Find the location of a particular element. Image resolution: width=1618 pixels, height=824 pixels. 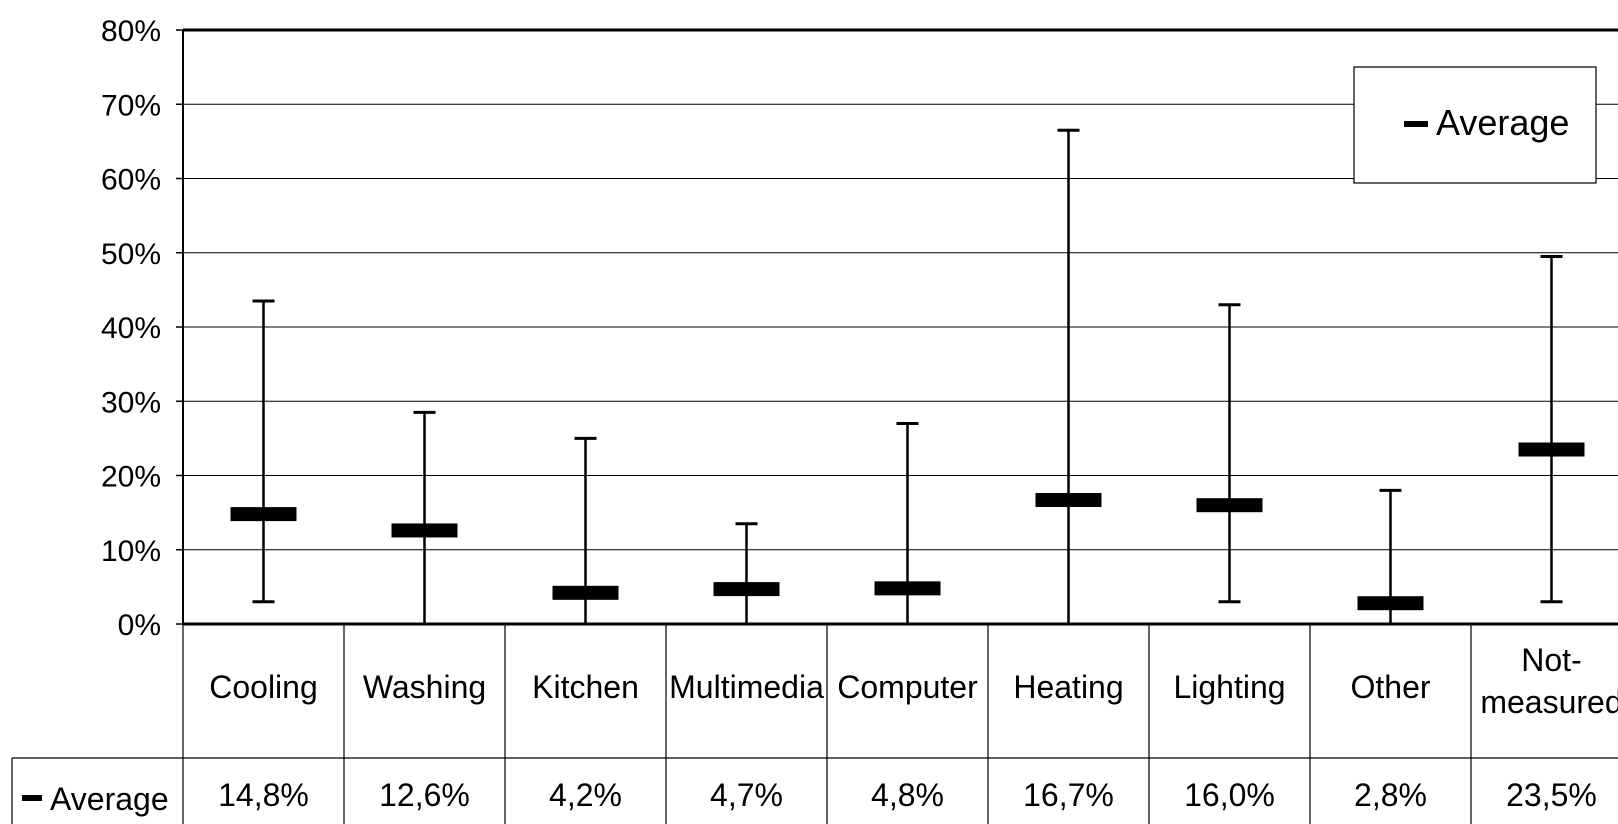

average-value-label: 4,7% is located at coordinates (746, 795).